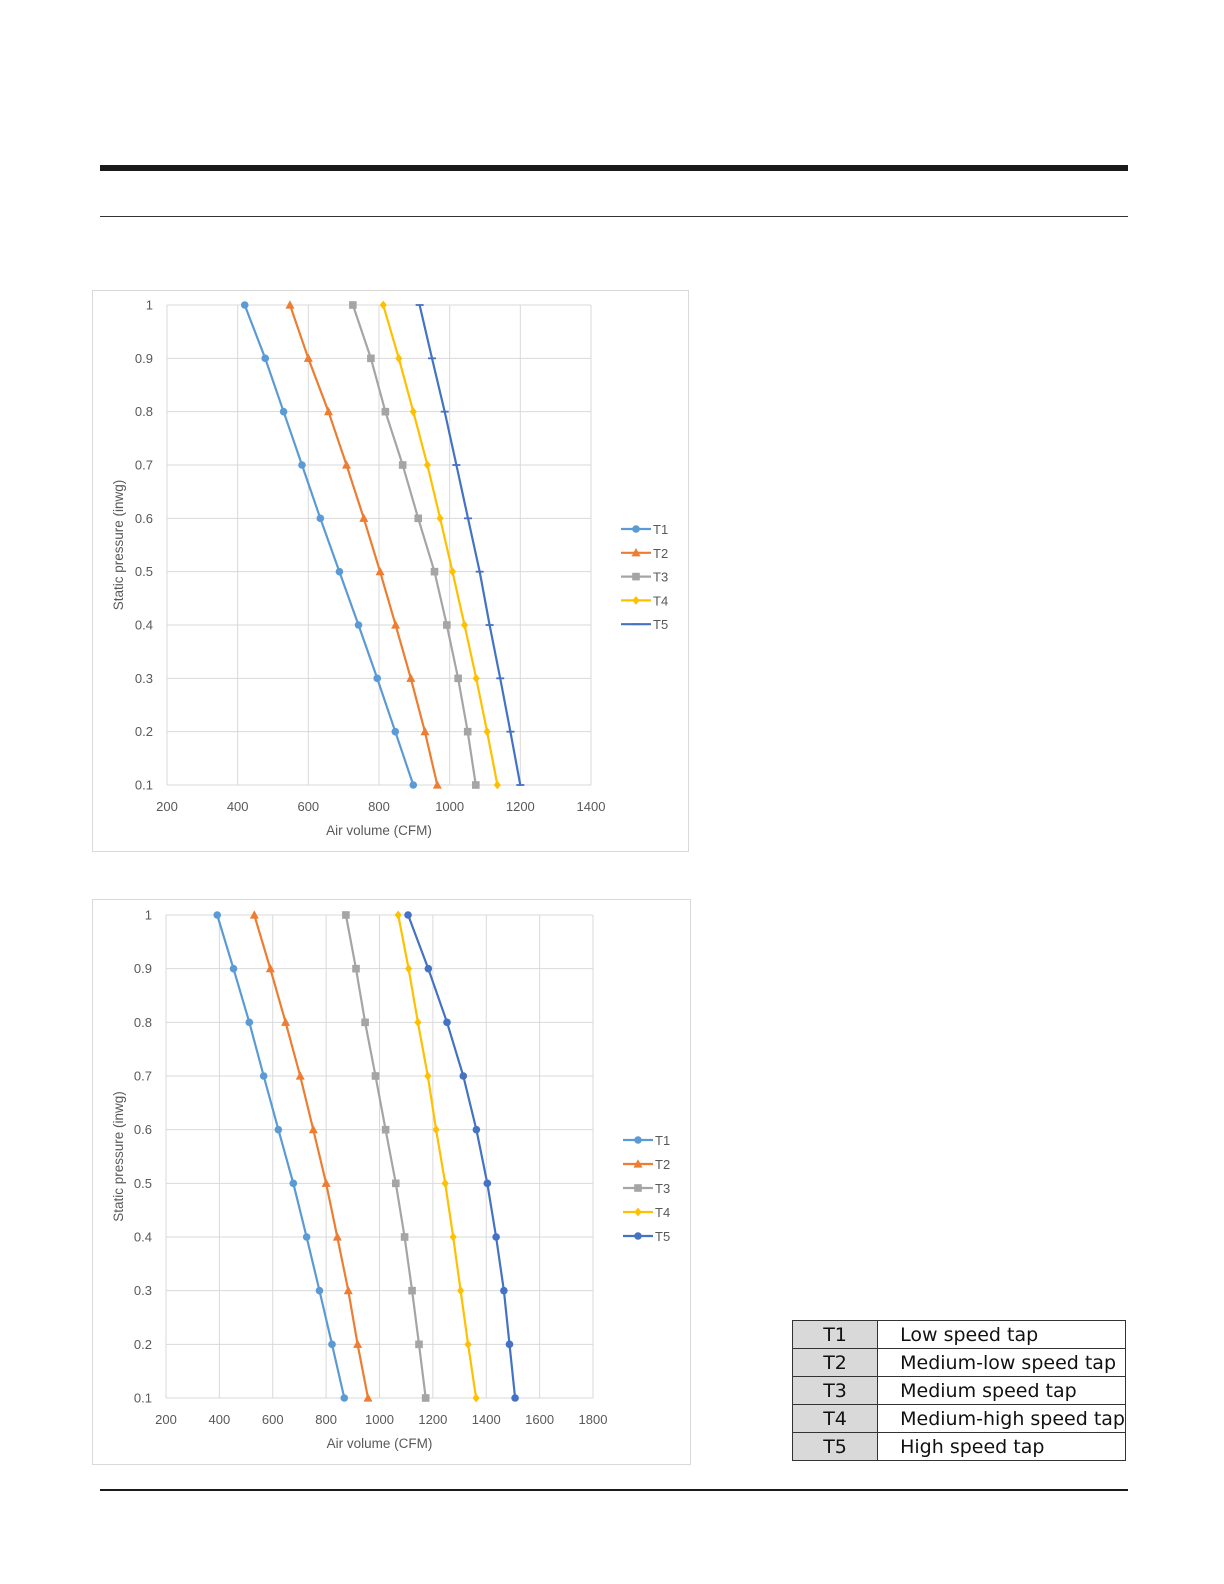 This screenshot has height=1584, width=1224. What do you see at coordinates (644, 529) in the screenshot?
I see `legend-entry: T1` at bounding box center [644, 529].